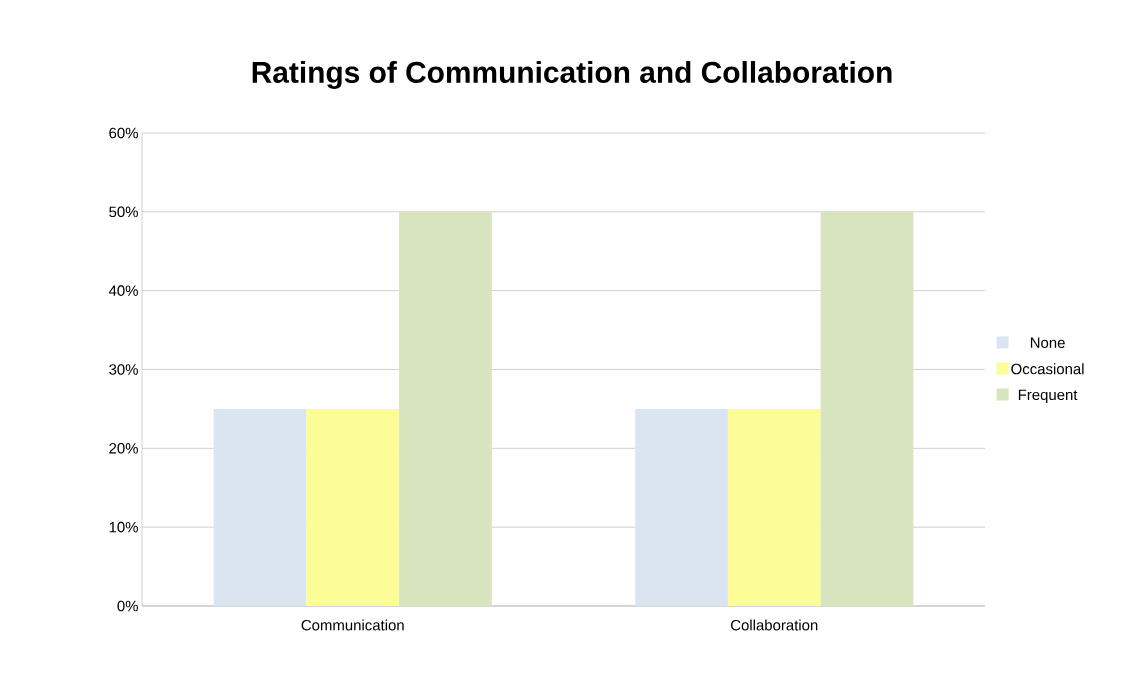 The width and height of the screenshot is (1144, 675). What do you see at coordinates (123, 133) in the screenshot?
I see `y-tick-label: 60%` at bounding box center [123, 133].